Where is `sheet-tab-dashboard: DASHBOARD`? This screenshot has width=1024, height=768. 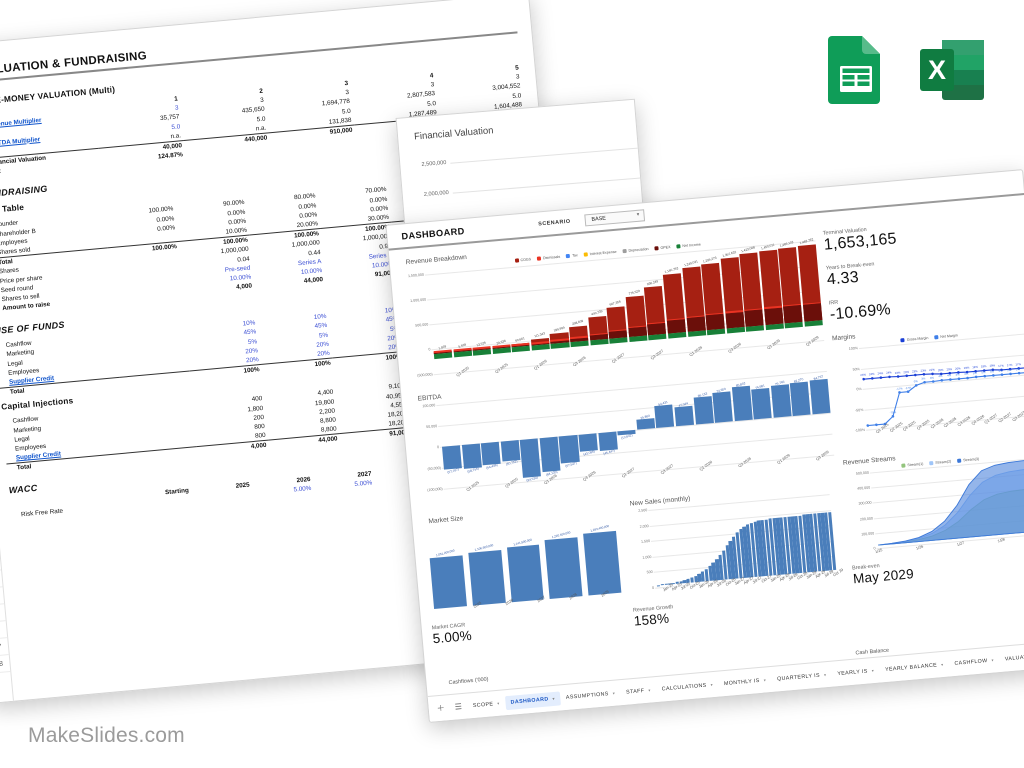 sheet-tab-dashboard: DASHBOARD is located at coordinates (533, 700).